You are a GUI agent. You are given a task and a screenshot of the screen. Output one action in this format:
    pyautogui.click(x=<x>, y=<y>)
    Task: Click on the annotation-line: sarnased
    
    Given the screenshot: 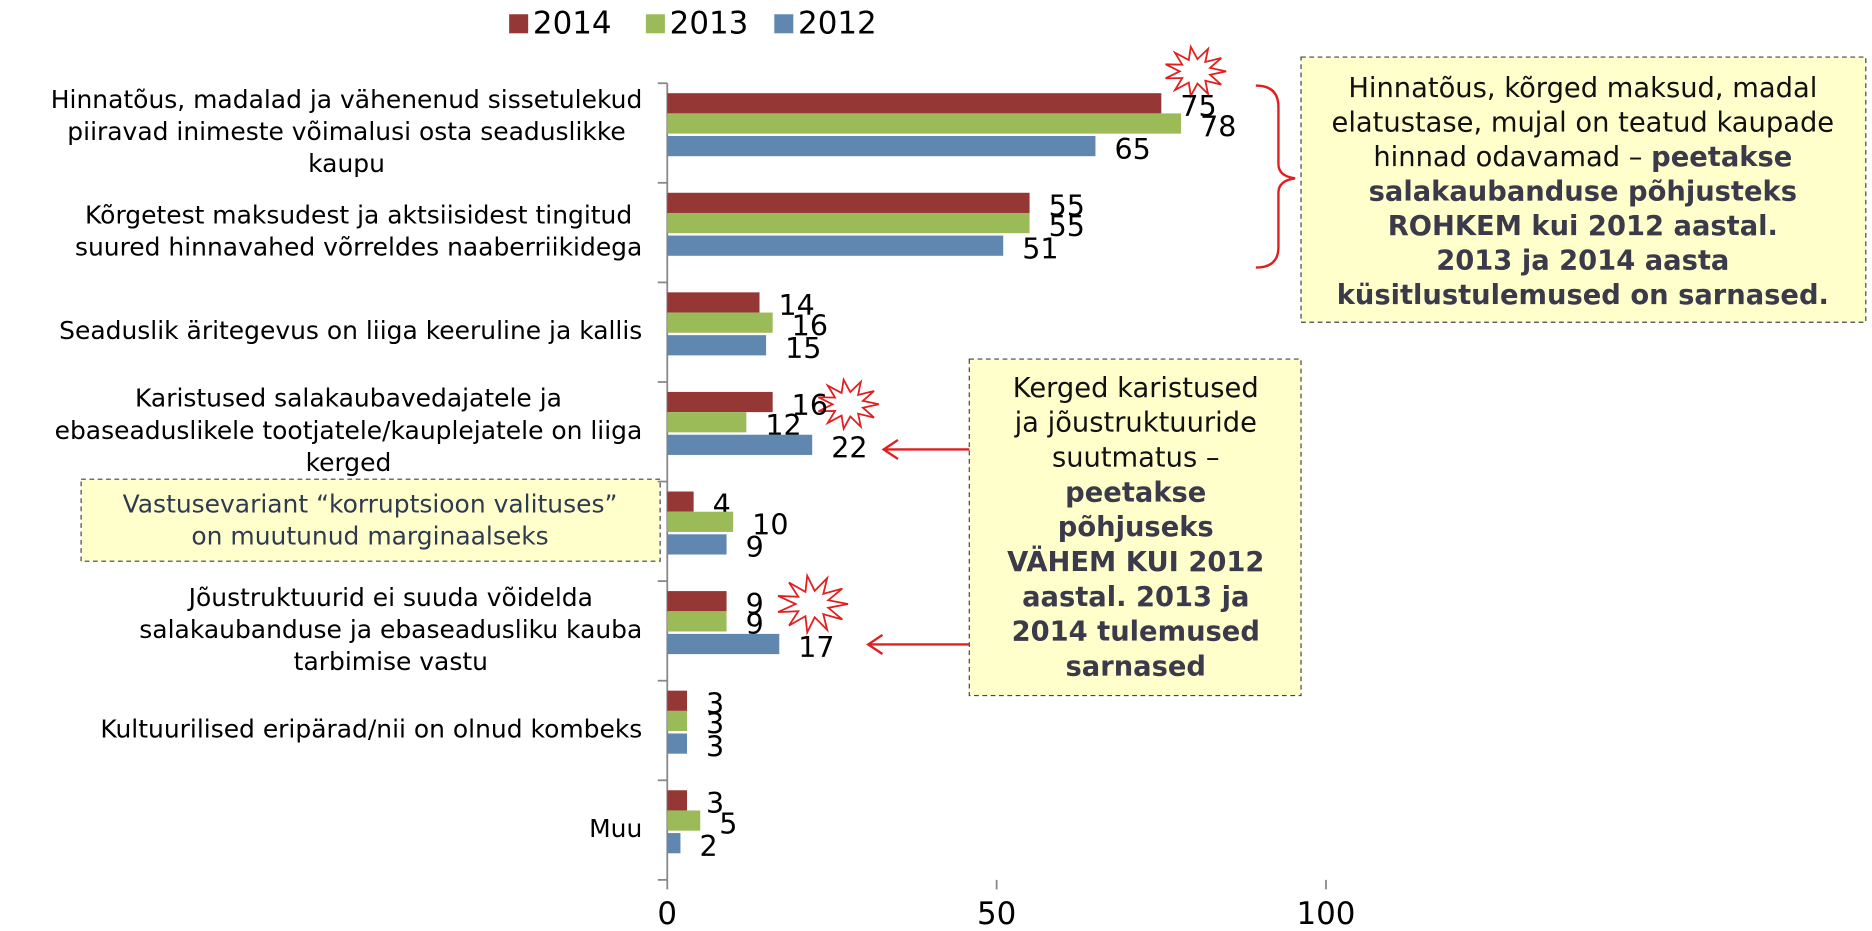 What is the action you would take?
    pyautogui.click(x=1136, y=666)
    